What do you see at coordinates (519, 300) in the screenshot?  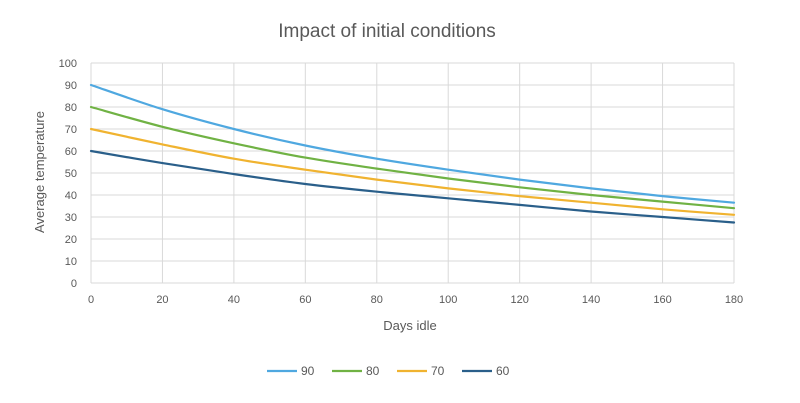 I see `x-tick-label: 120` at bounding box center [519, 300].